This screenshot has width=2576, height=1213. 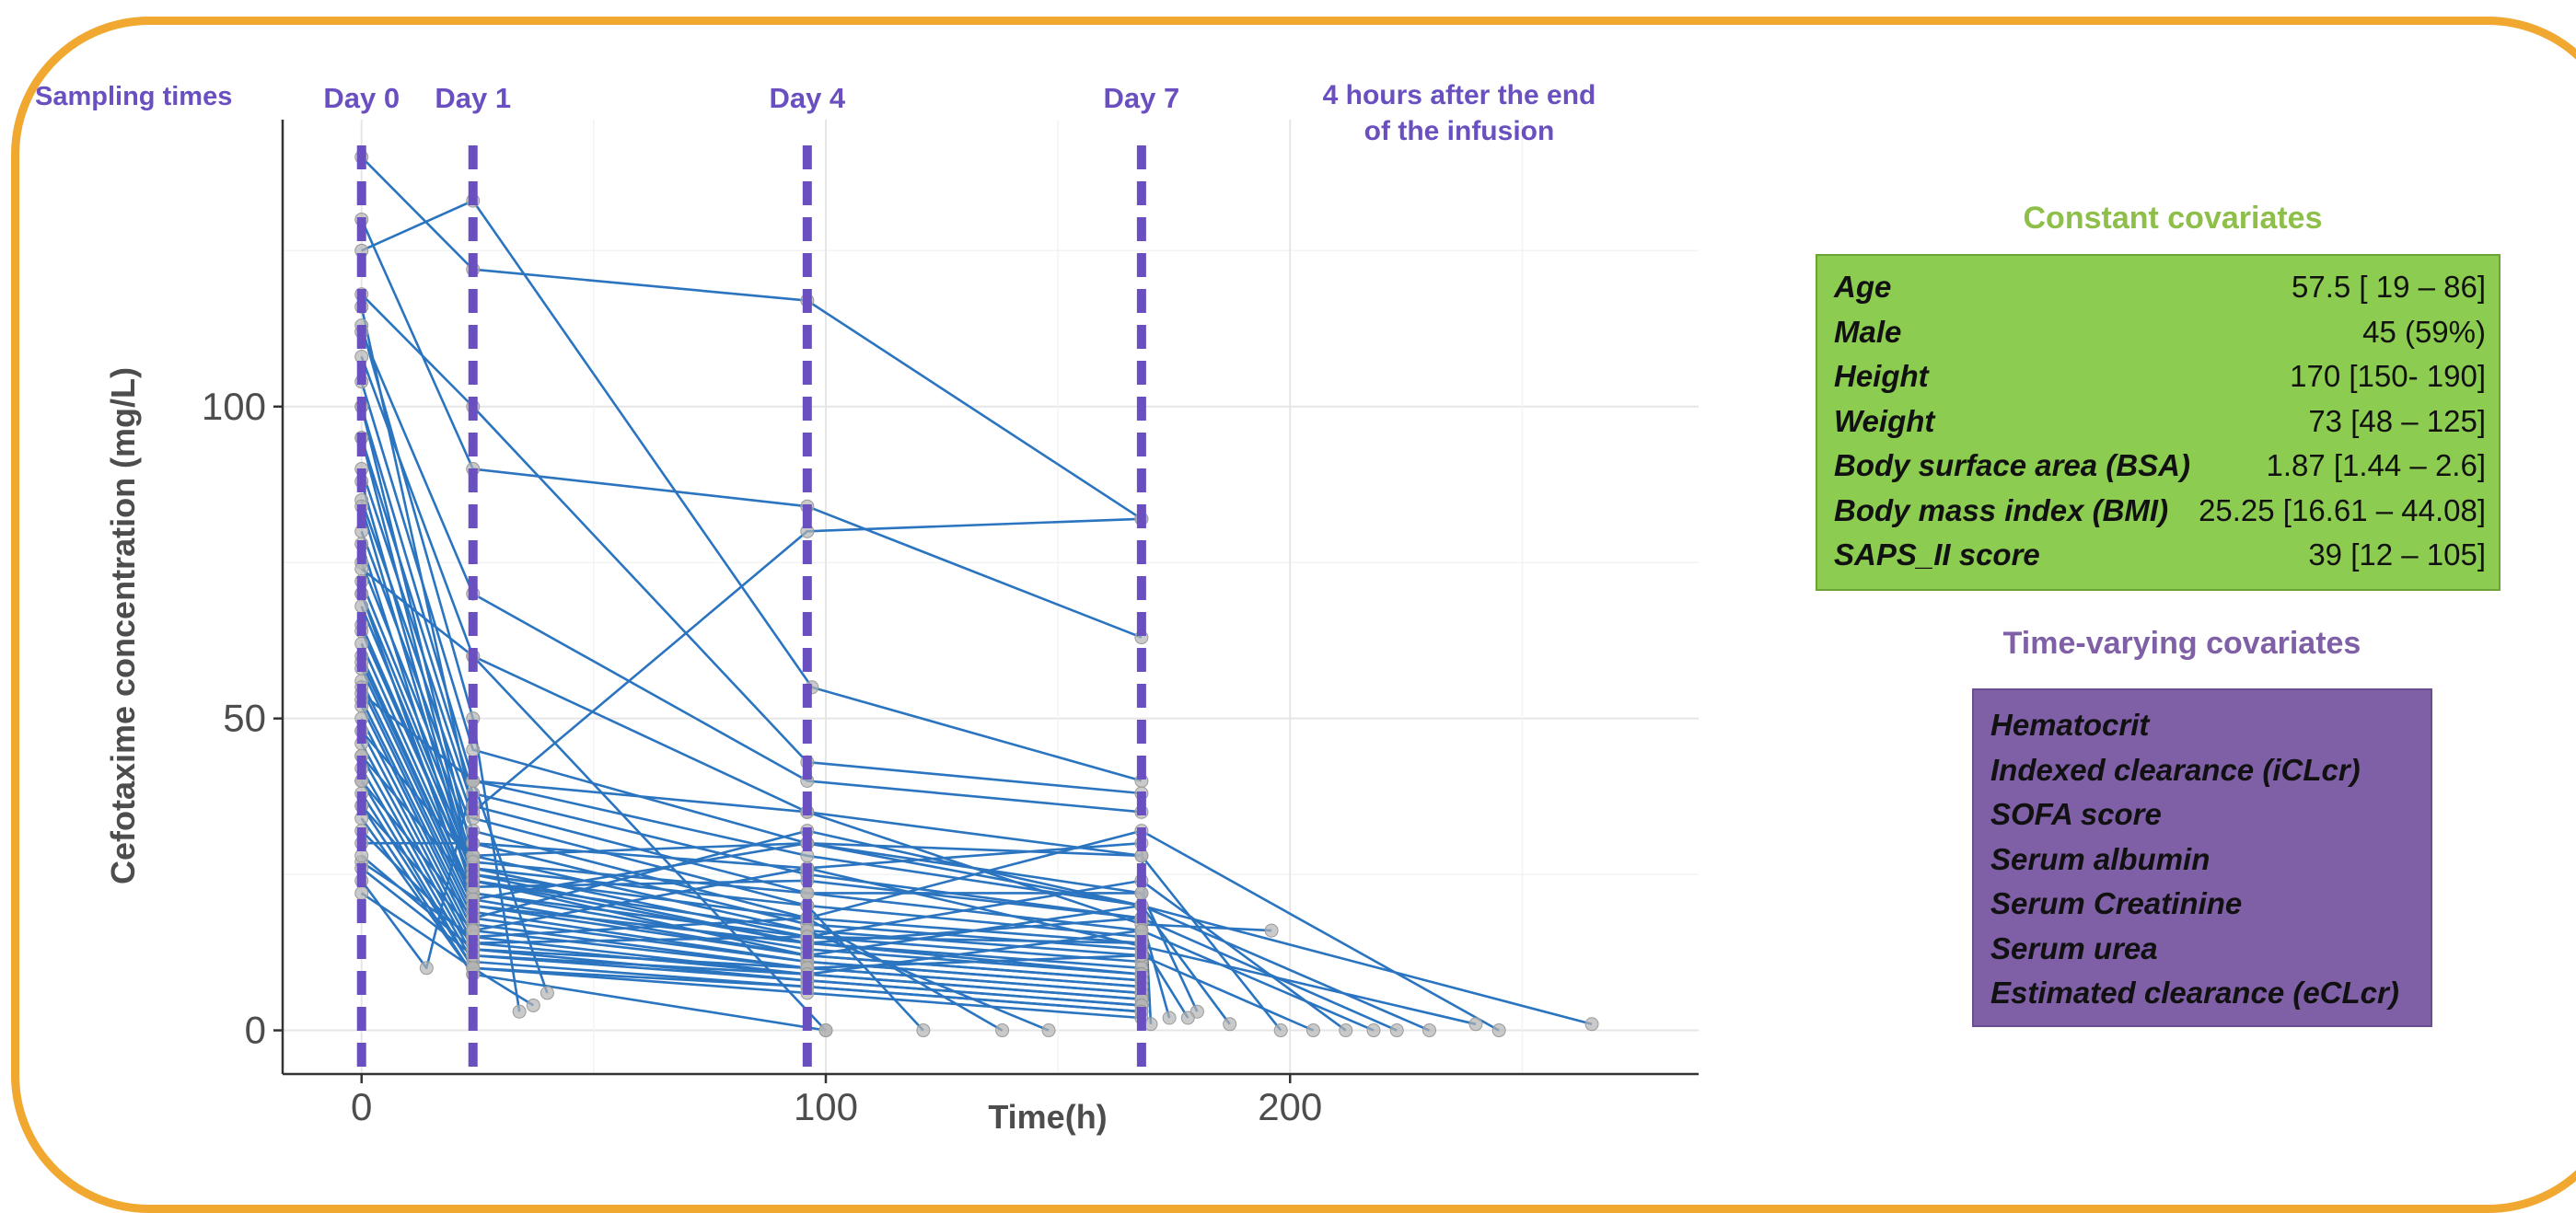 What do you see at coordinates (361, 1106) in the screenshot?
I see `x-tick-label: 0` at bounding box center [361, 1106].